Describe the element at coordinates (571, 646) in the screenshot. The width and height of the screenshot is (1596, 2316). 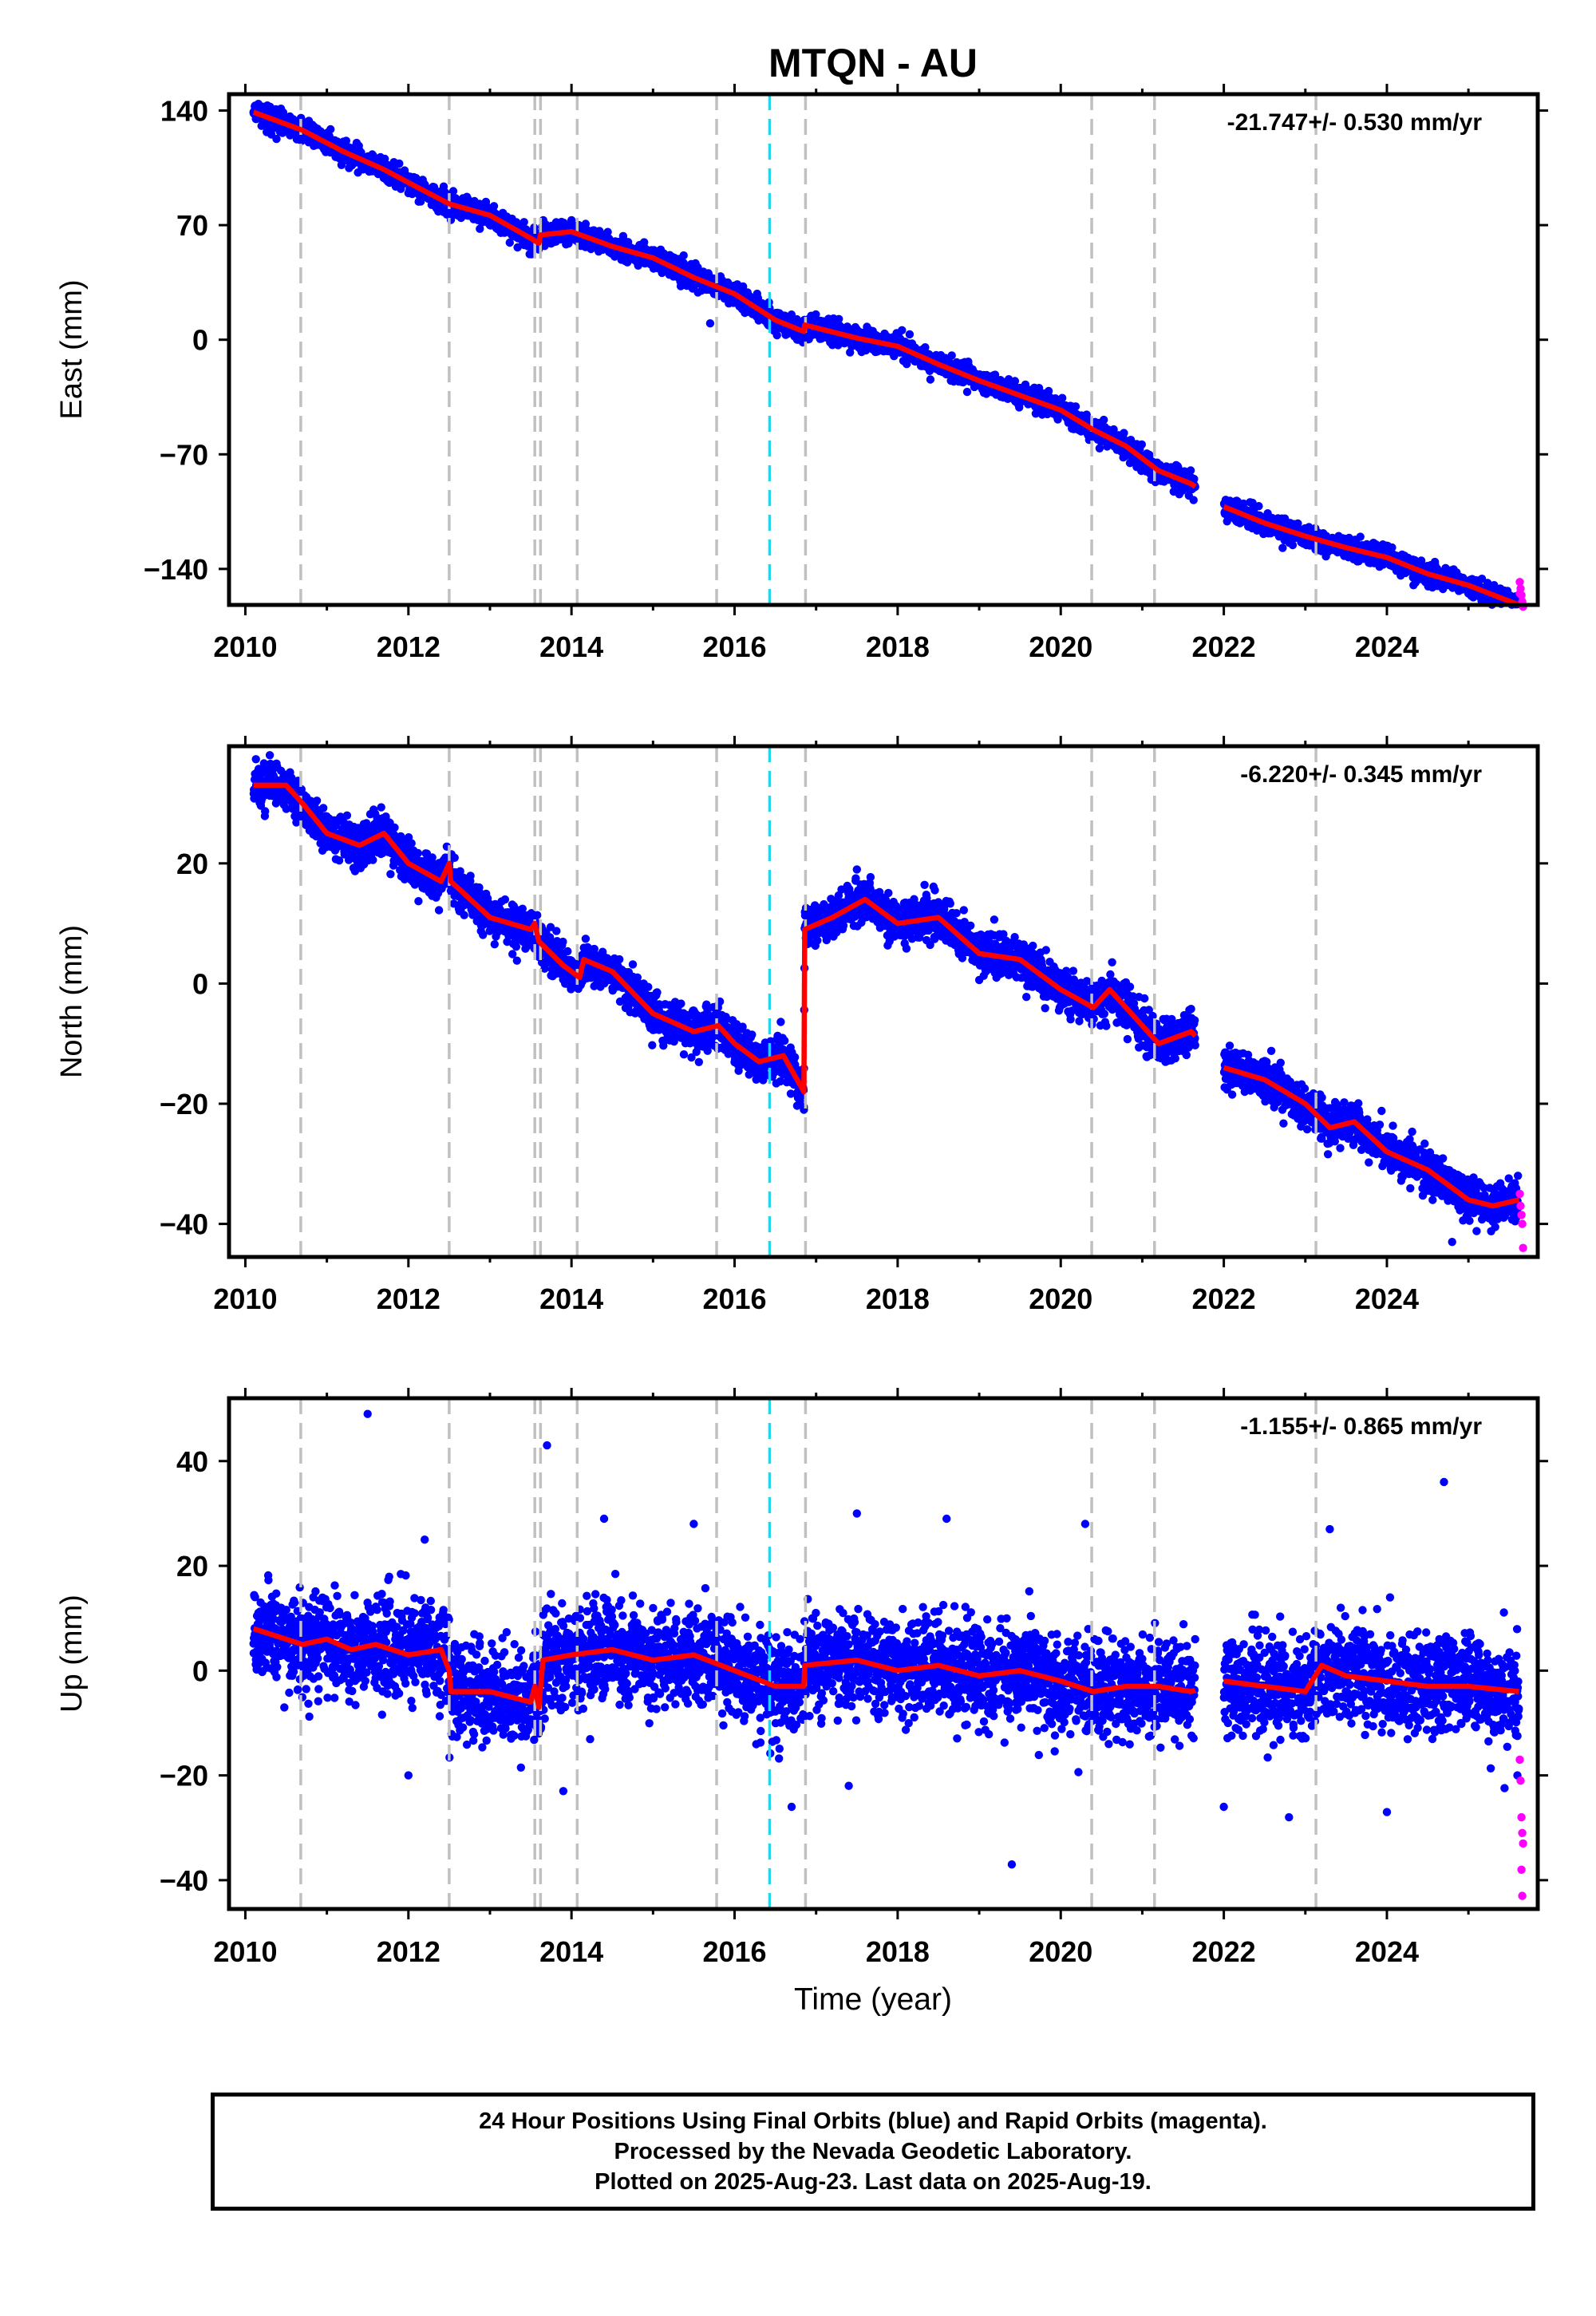
I see `x-tick-label: 2014` at that location.